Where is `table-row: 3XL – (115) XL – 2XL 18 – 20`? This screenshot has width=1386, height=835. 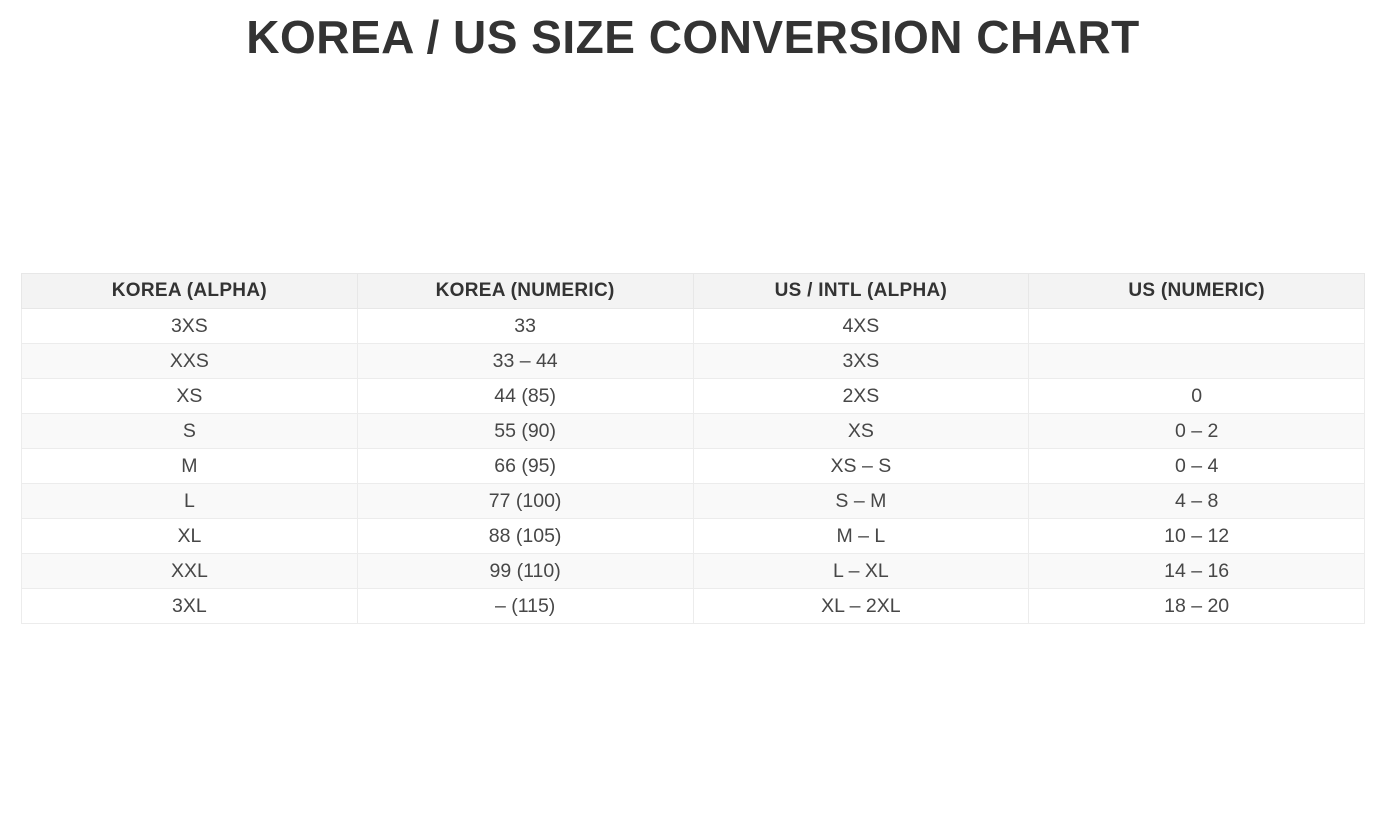 table-row: 3XL – (115) XL – 2XL 18 – 20 is located at coordinates (693, 606).